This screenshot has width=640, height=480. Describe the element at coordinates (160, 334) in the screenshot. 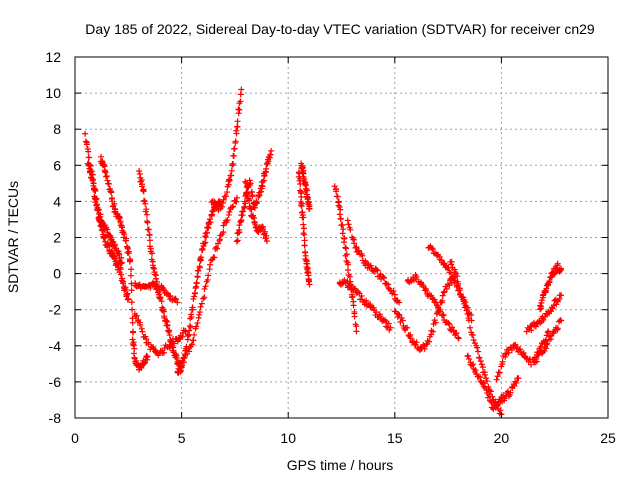

I see `series-track-e` at that location.